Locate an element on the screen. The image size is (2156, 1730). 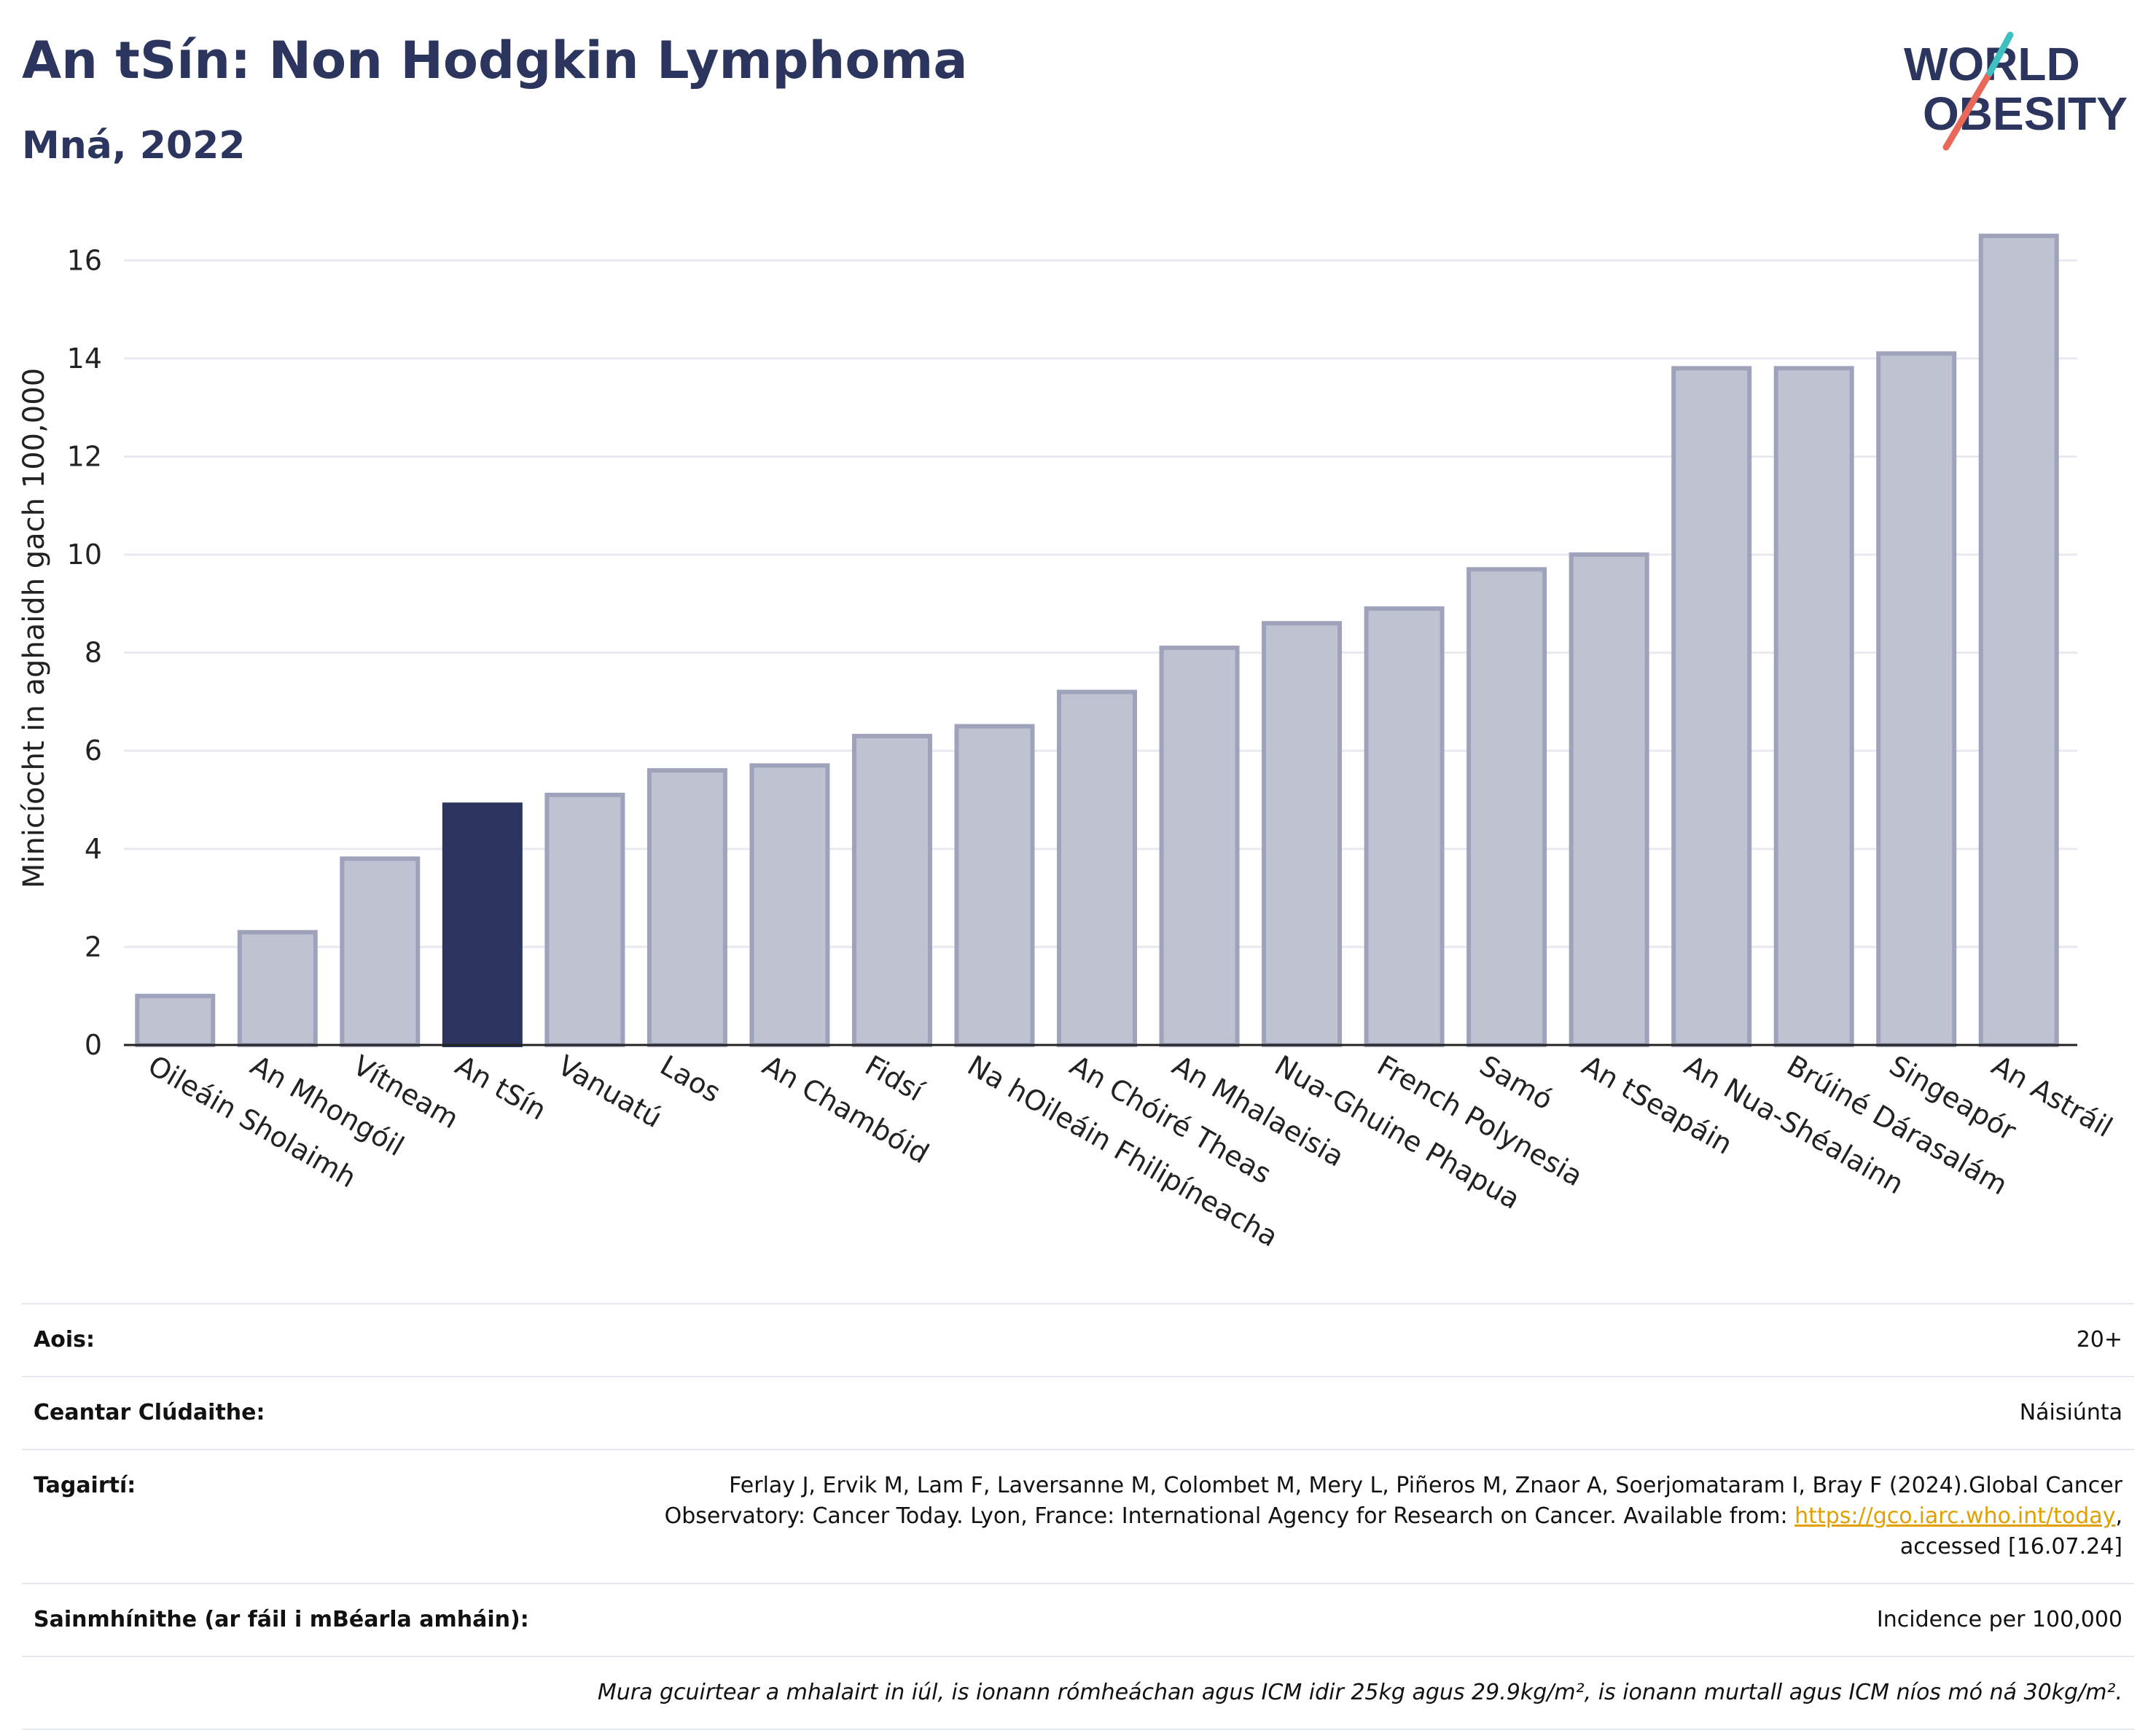
bar-highlight is located at coordinates (483, 925).